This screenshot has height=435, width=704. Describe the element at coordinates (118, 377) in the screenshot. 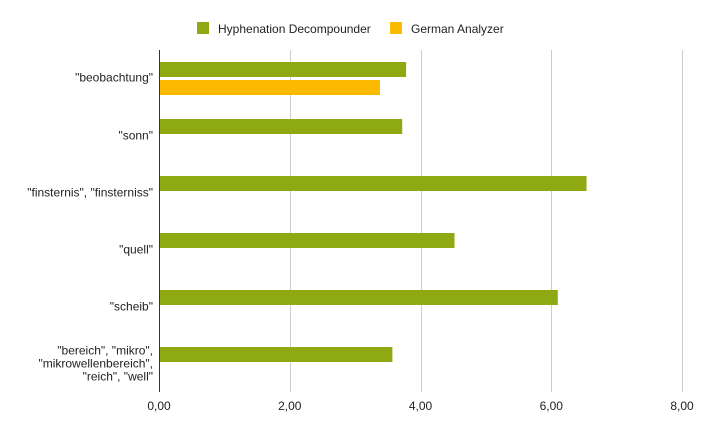

I see `category-label-line: "reich", "well"` at that location.